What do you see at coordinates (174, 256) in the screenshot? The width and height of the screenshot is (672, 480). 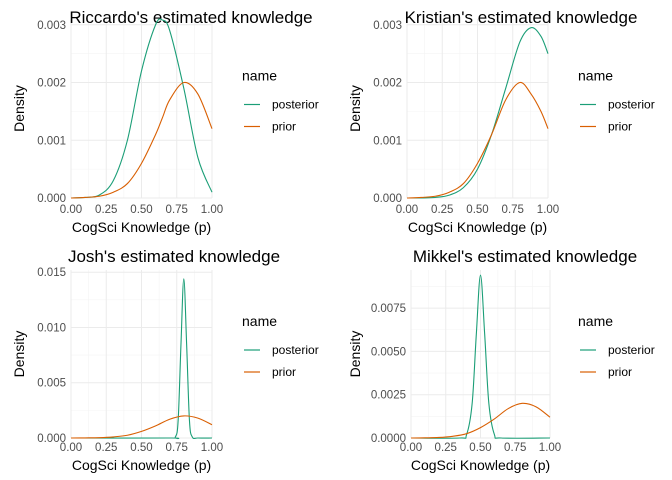 I see `chart-title: Josh's estimated knowledge` at bounding box center [174, 256].